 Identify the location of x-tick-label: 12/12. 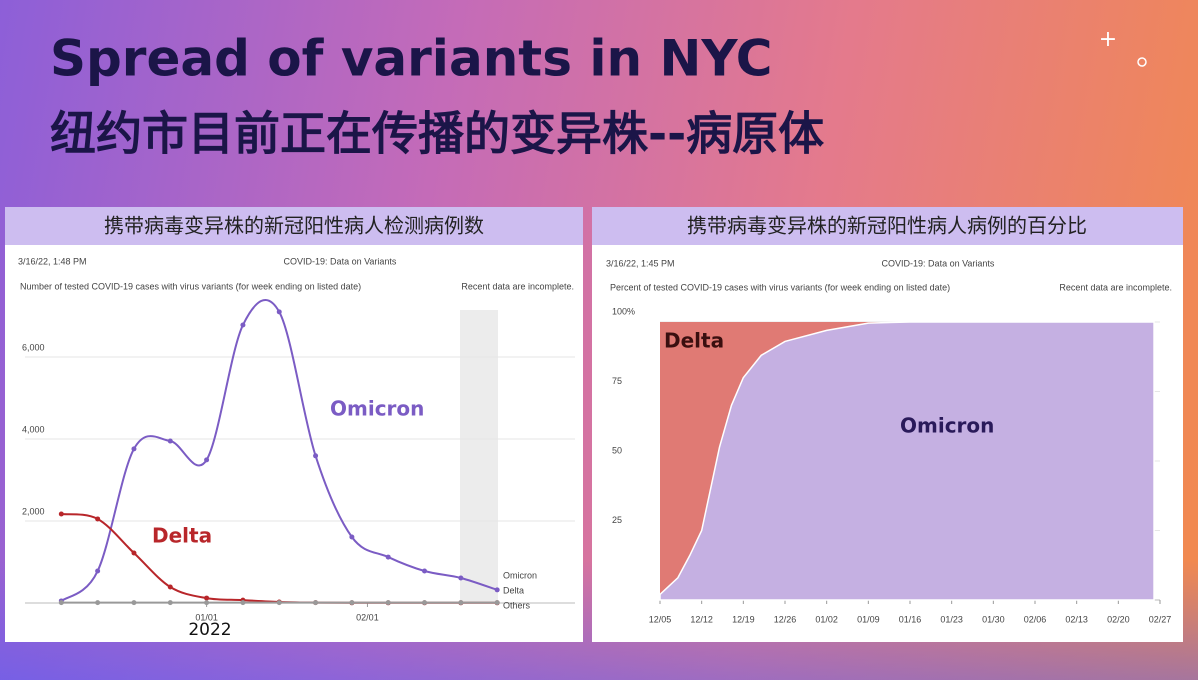
(701, 619).